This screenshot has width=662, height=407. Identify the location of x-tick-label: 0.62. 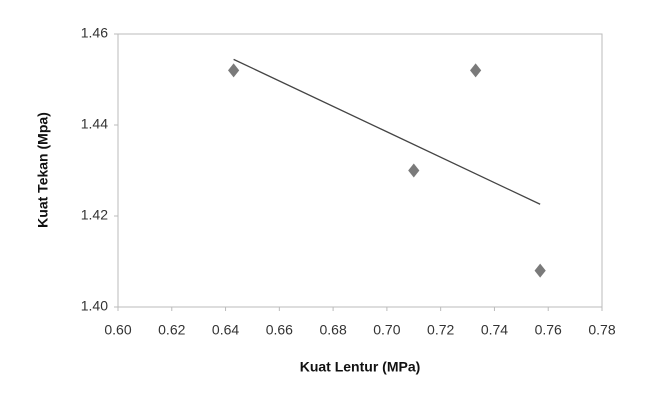
(171, 330).